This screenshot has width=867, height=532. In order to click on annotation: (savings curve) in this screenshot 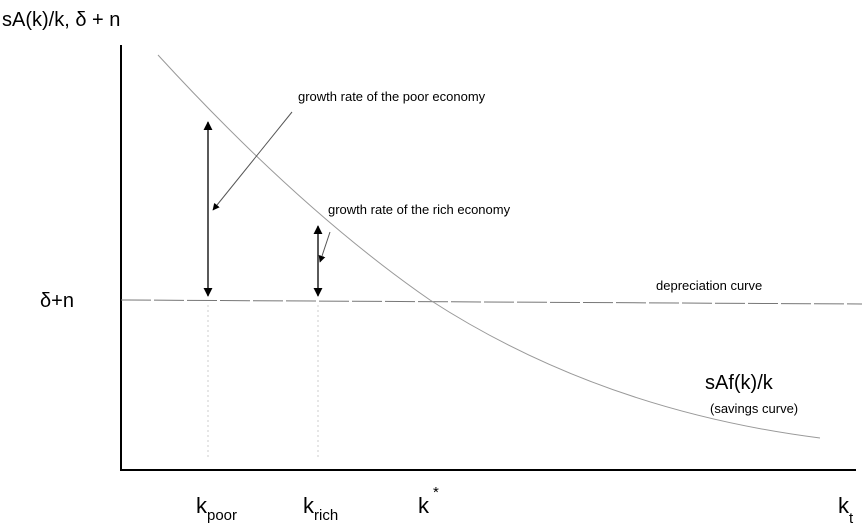, I will do `click(754, 408)`.